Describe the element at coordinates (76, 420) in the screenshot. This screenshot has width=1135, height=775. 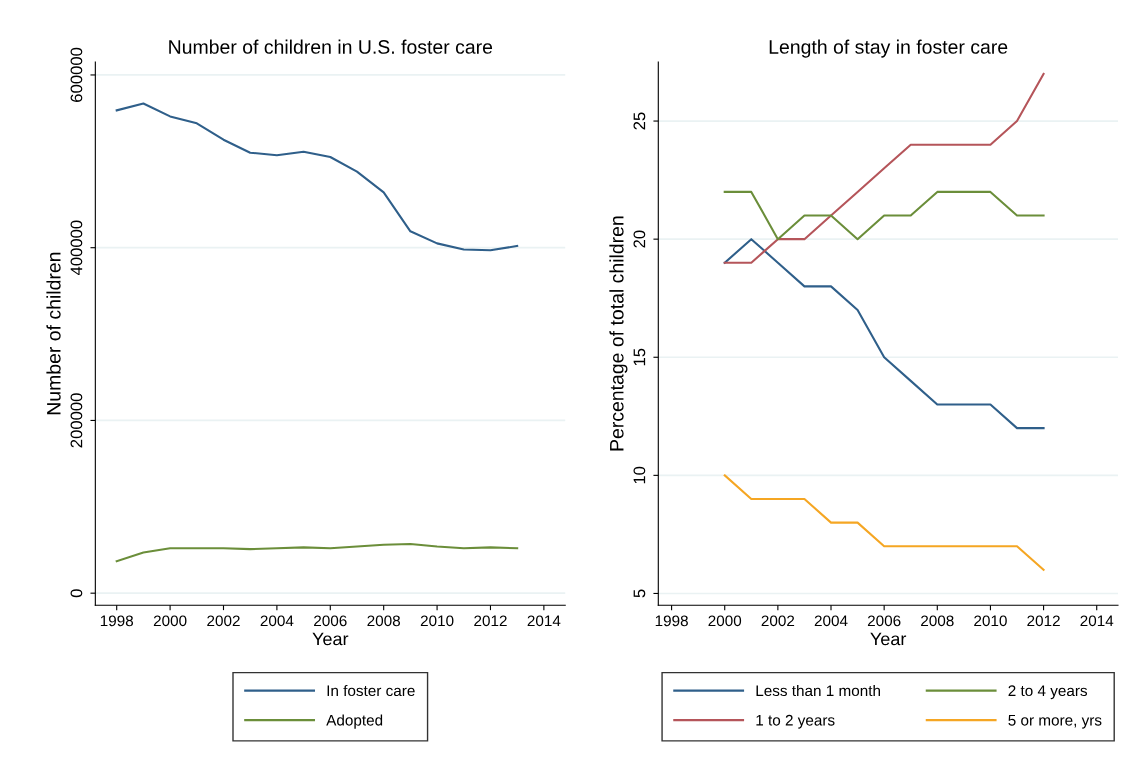
I see `y-tick-label: 200000` at that location.